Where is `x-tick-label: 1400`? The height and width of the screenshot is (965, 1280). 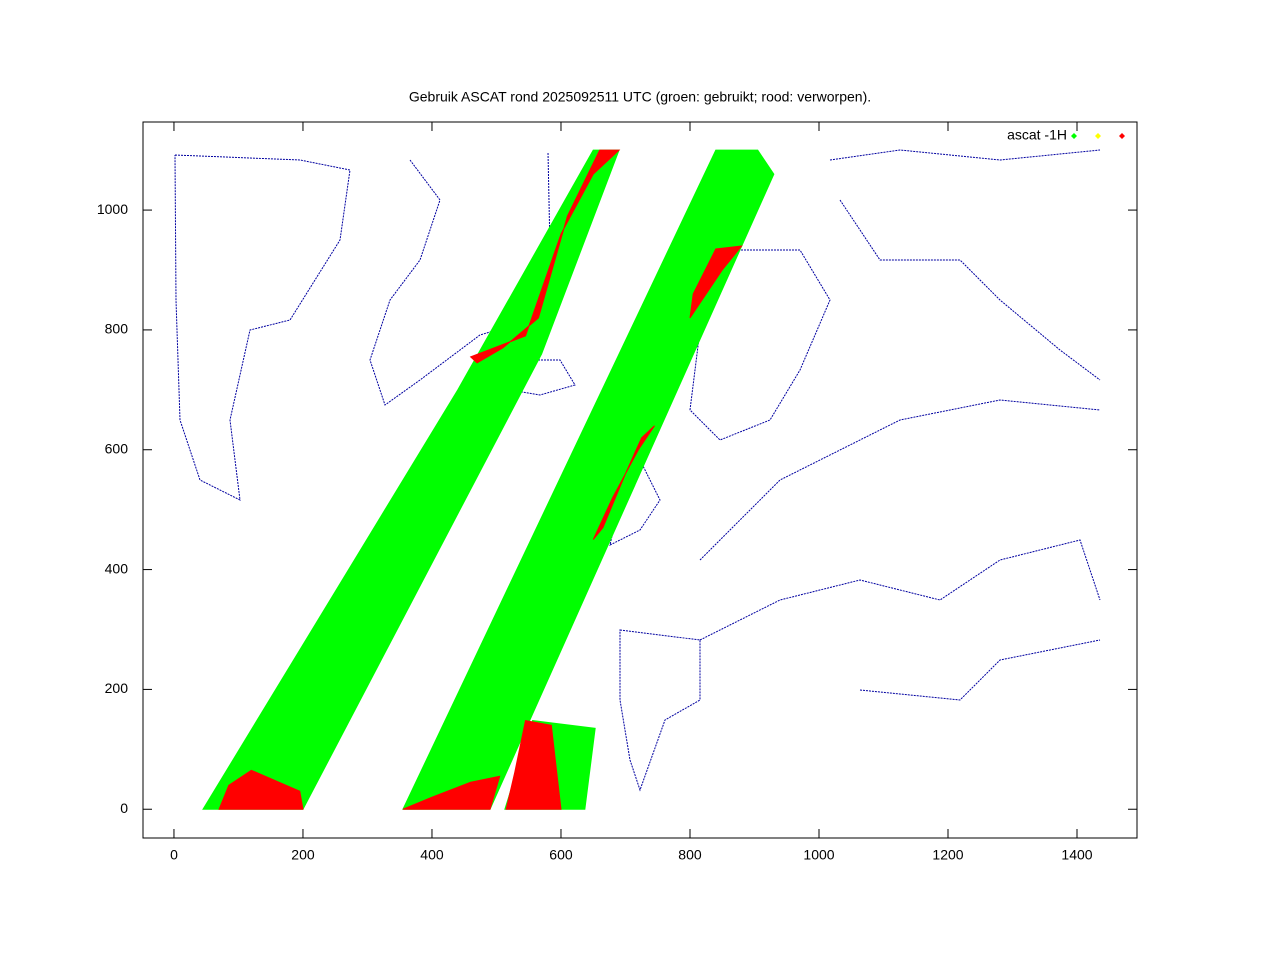
x-tick-label: 1400 is located at coordinates (1076, 855).